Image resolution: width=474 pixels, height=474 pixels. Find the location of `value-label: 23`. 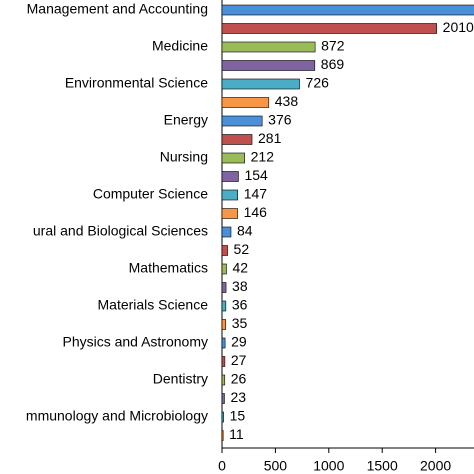

value-label: 23 is located at coordinates (238, 397).